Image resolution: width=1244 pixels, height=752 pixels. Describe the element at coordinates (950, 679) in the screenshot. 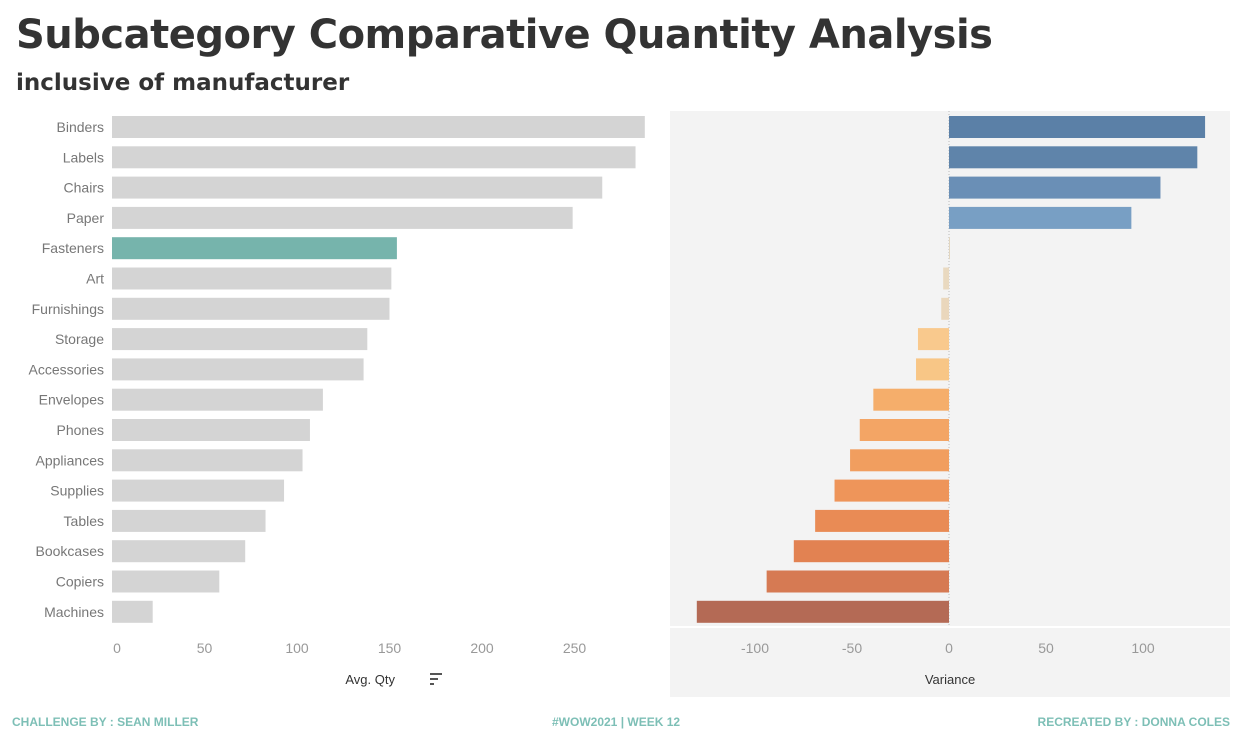

I see `x-axis-title: Variance` at that location.